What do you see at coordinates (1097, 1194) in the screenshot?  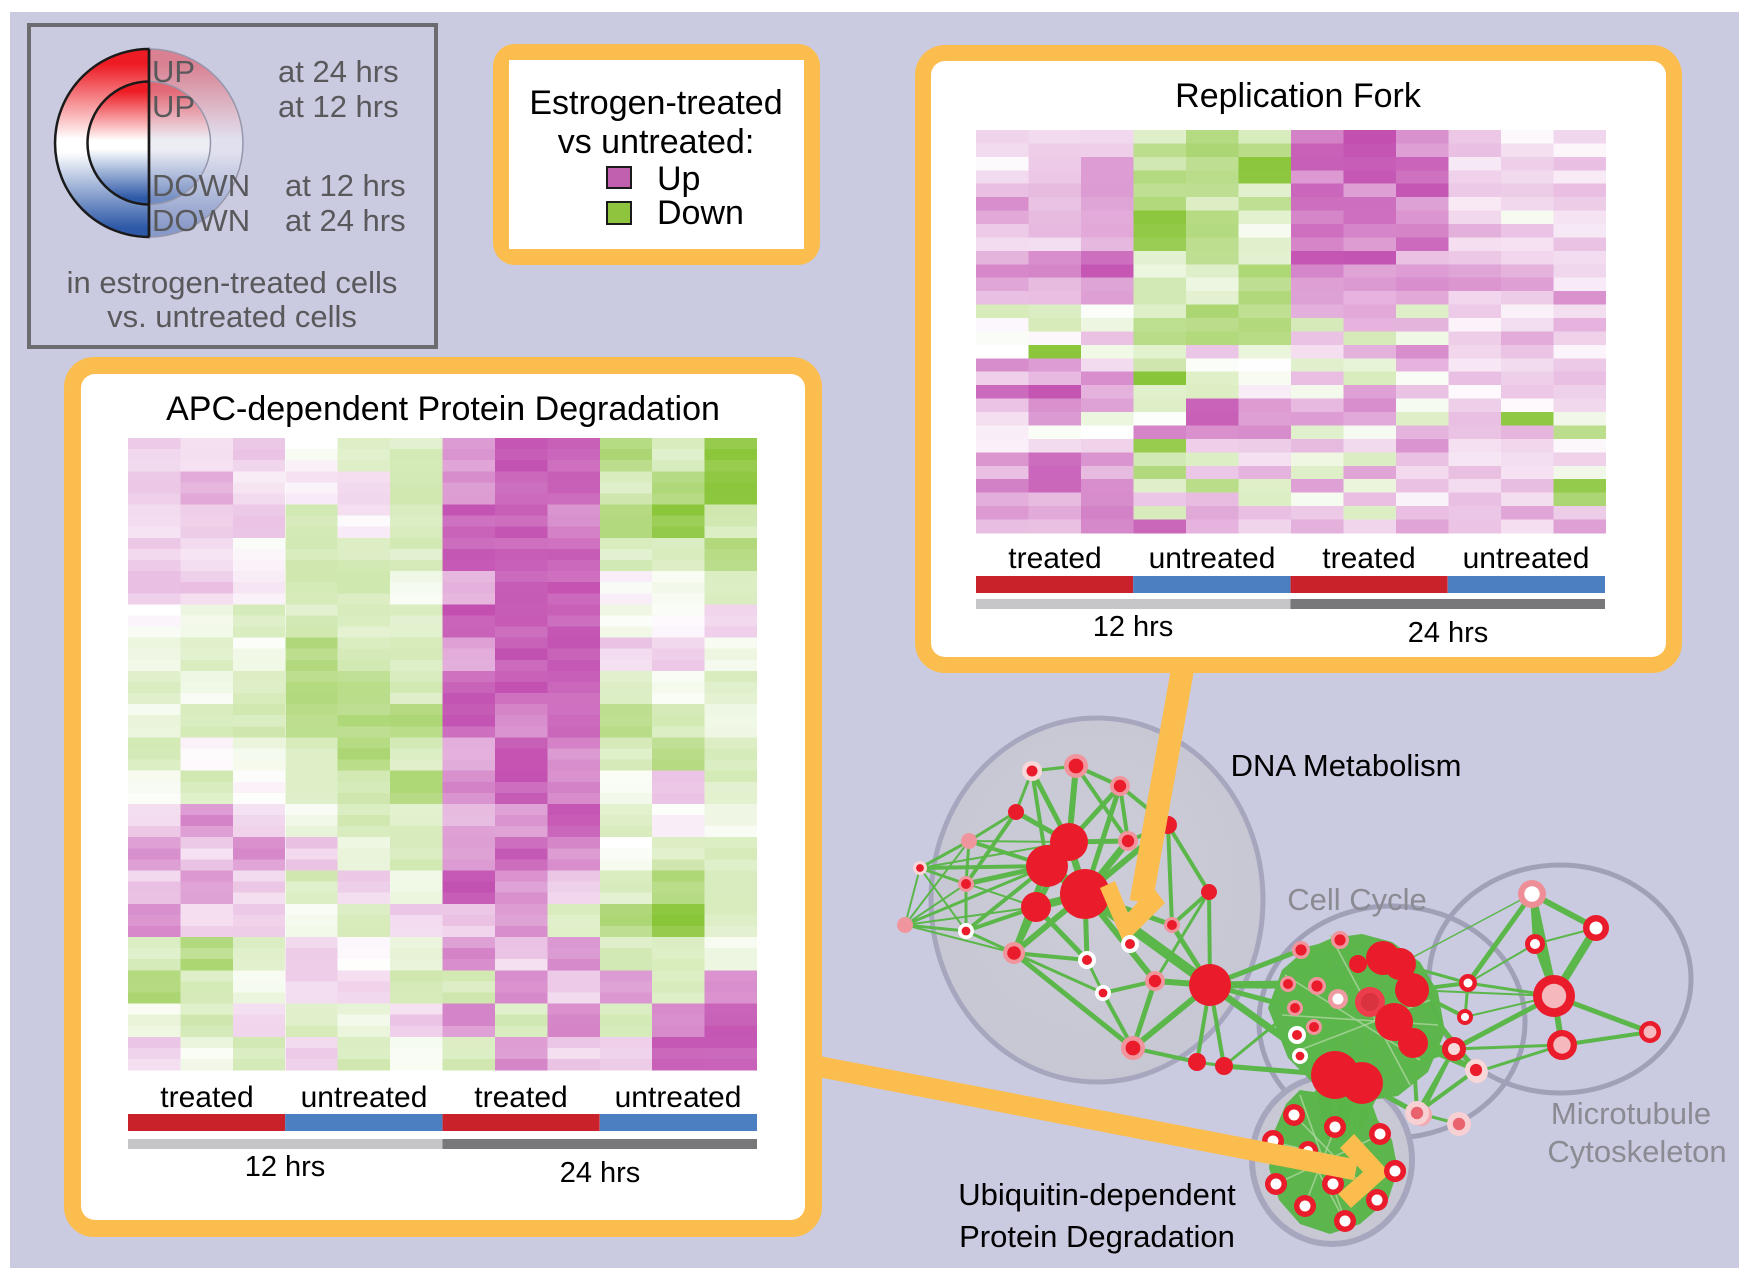 I see `svg-text: Ubiquitin-dependent` at bounding box center [1097, 1194].